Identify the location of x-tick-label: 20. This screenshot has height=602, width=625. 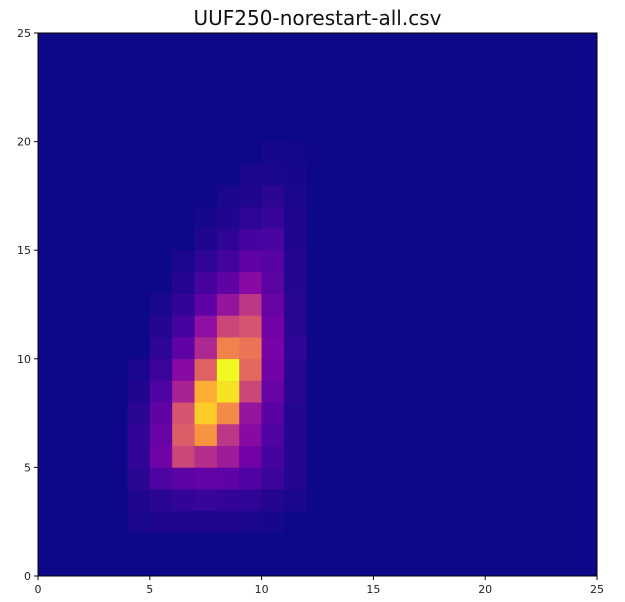
(485, 589).